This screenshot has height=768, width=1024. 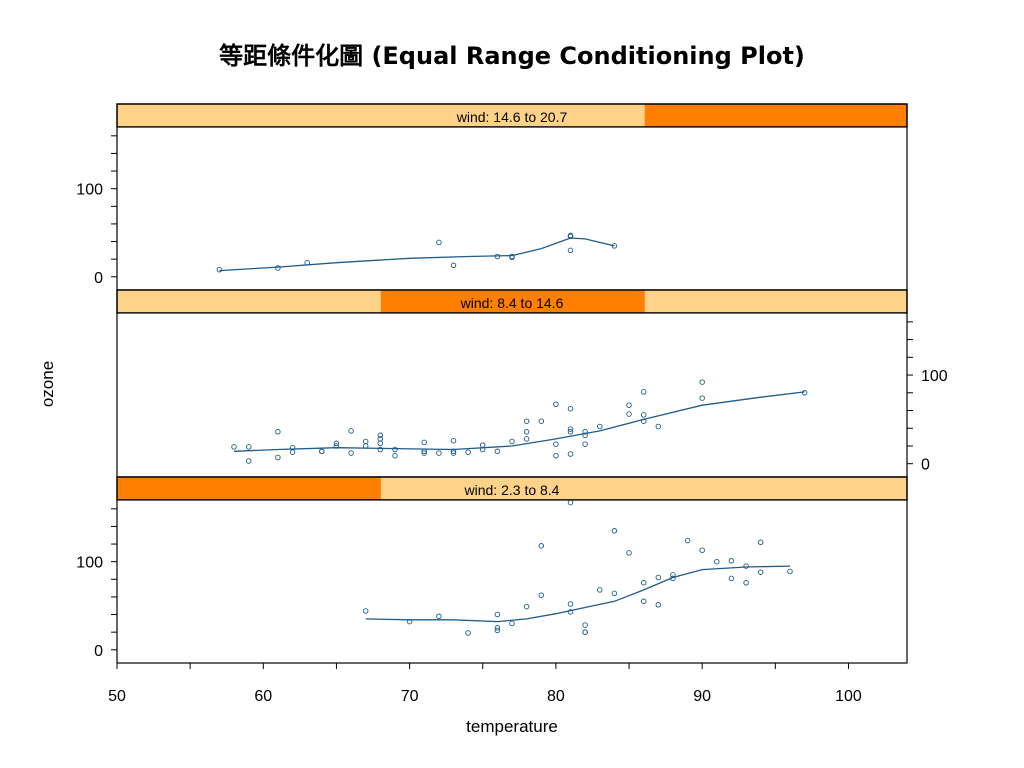 I want to click on y-tick-label: 100, so click(x=89, y=563).